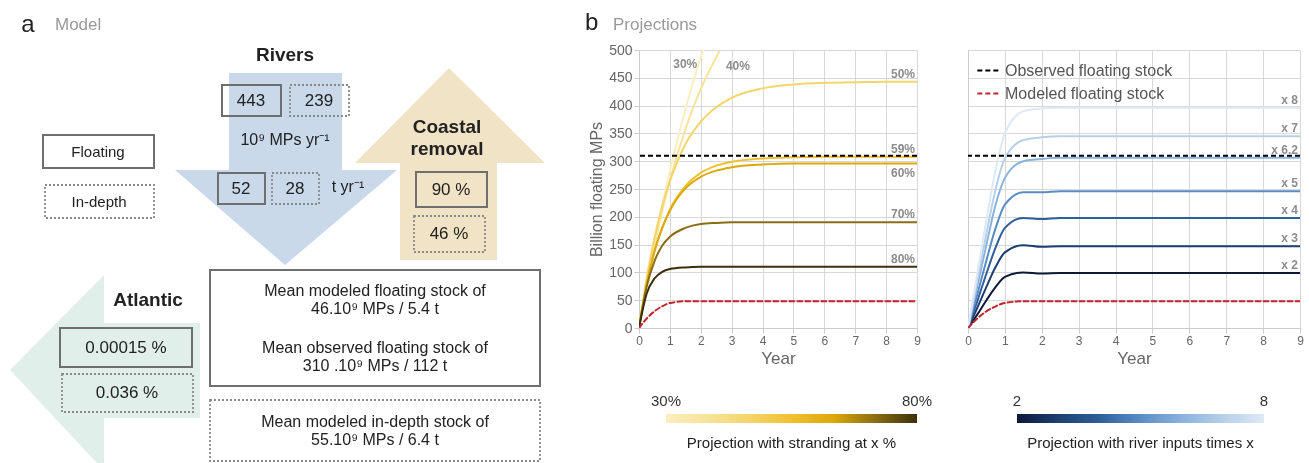 The height and width of the screenshot is (463, 1309). Describe the element at coordinates (621, 49) in the screenshot. I see `y-tick-label: 500` at that location.